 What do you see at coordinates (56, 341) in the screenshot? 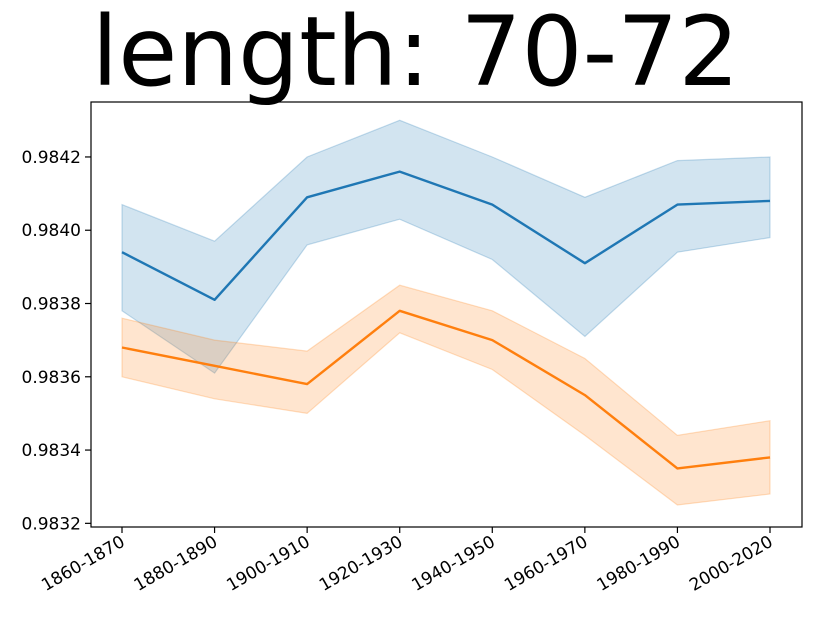
I see `y-axis: 0.9832 0.9834 0.9836 0.9838 0.9840 0.9842` at bounding box center [56, 341].